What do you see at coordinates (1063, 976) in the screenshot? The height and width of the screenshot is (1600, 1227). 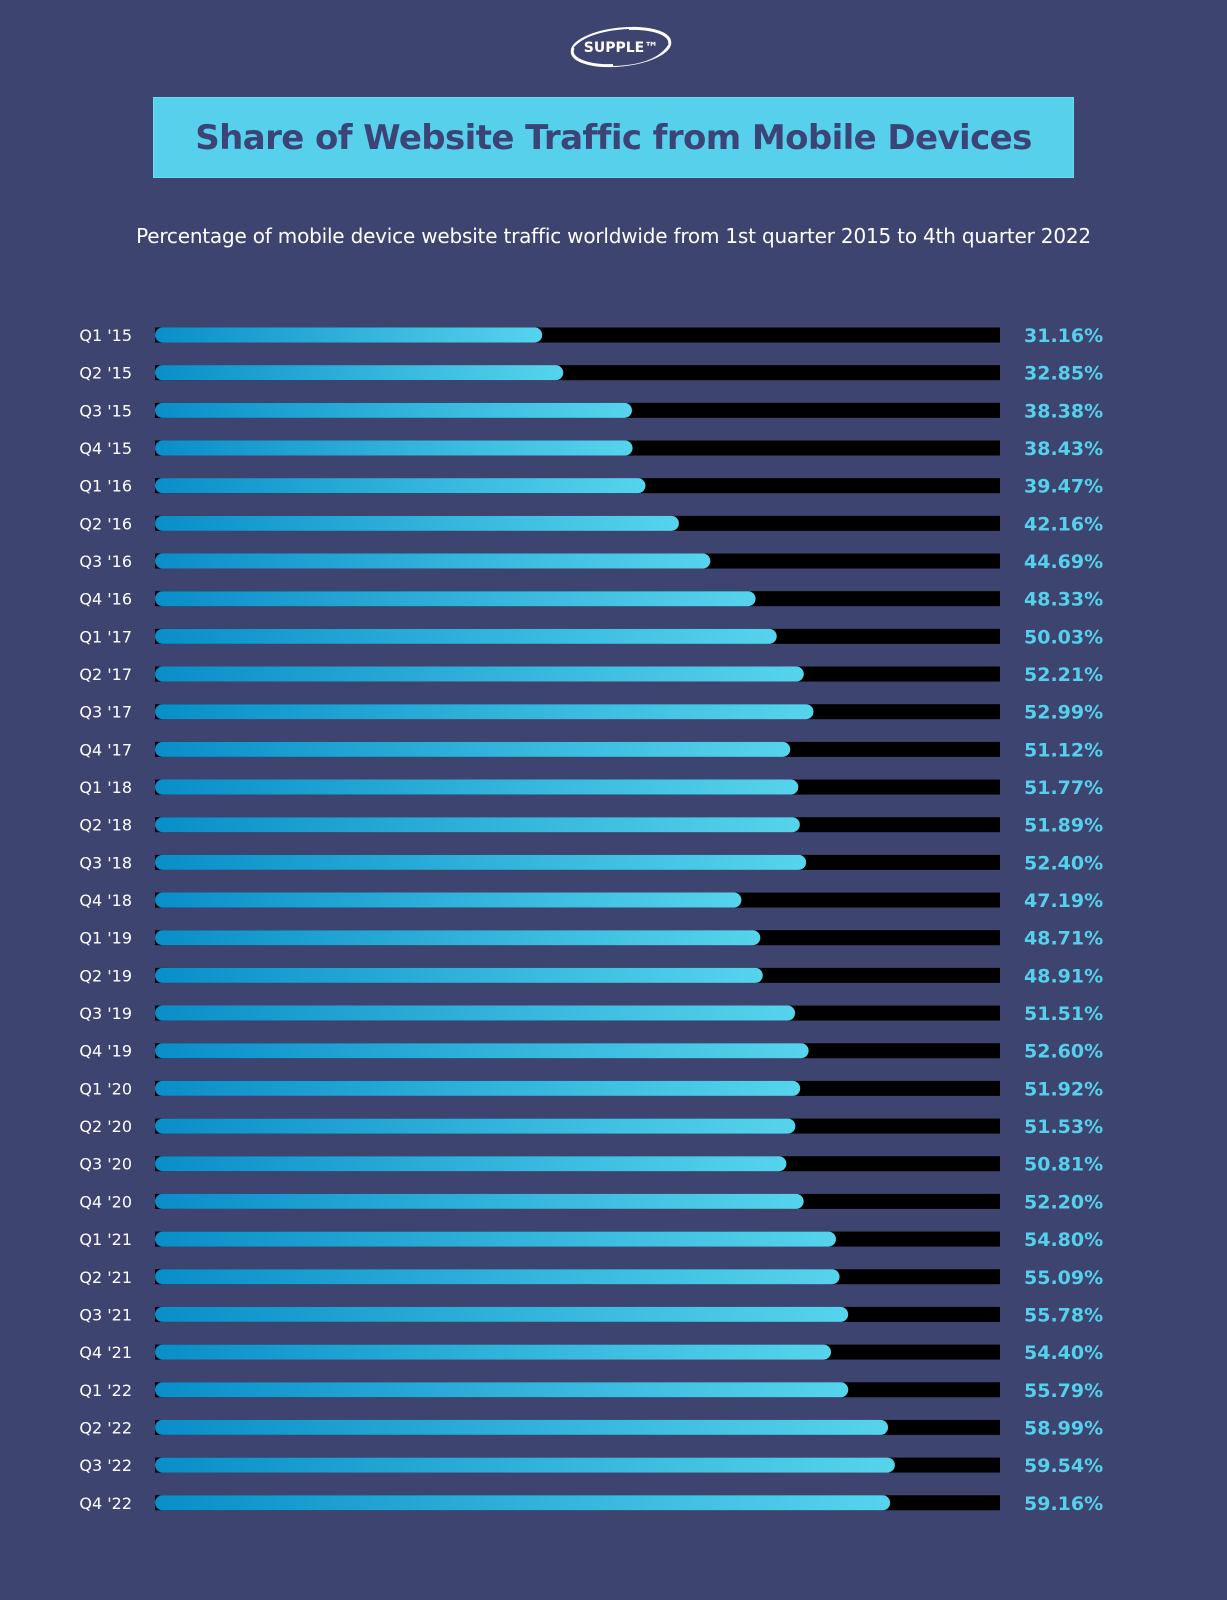 I see `value-label: 48.91%` at bounding box center [1063, 976].